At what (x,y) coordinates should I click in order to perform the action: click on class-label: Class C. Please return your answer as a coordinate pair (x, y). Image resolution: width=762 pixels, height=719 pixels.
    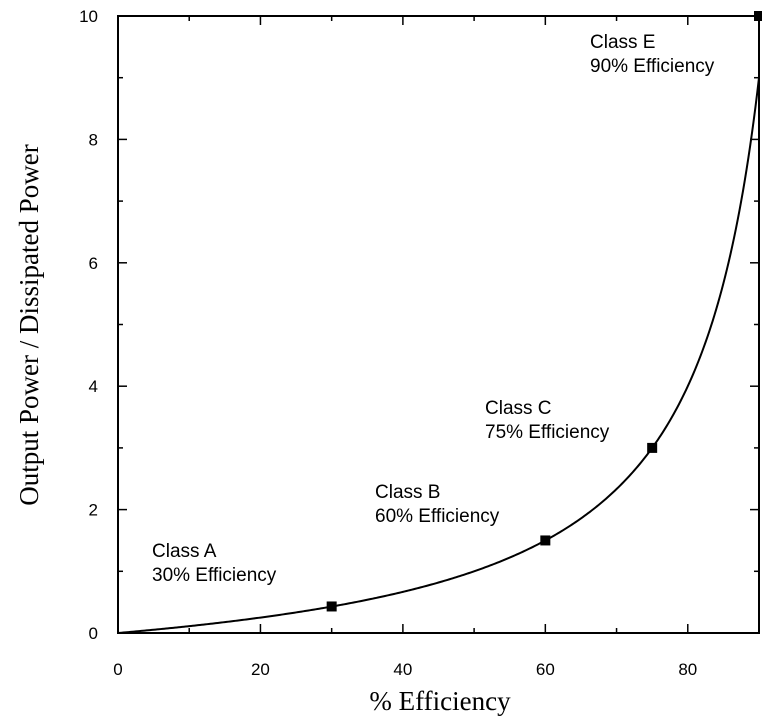
    Looking at the image, I should click on (518, 408).